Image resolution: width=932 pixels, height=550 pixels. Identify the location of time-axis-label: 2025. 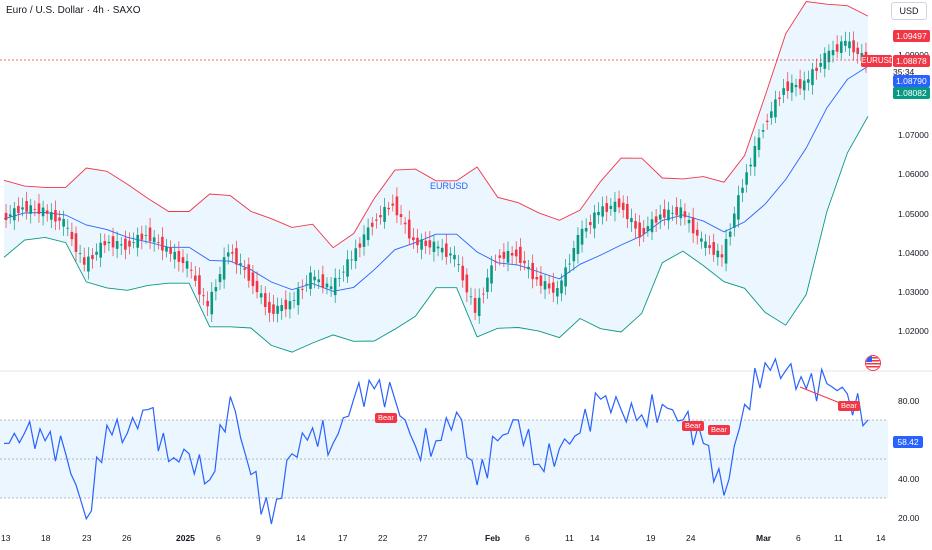
(185, 538).